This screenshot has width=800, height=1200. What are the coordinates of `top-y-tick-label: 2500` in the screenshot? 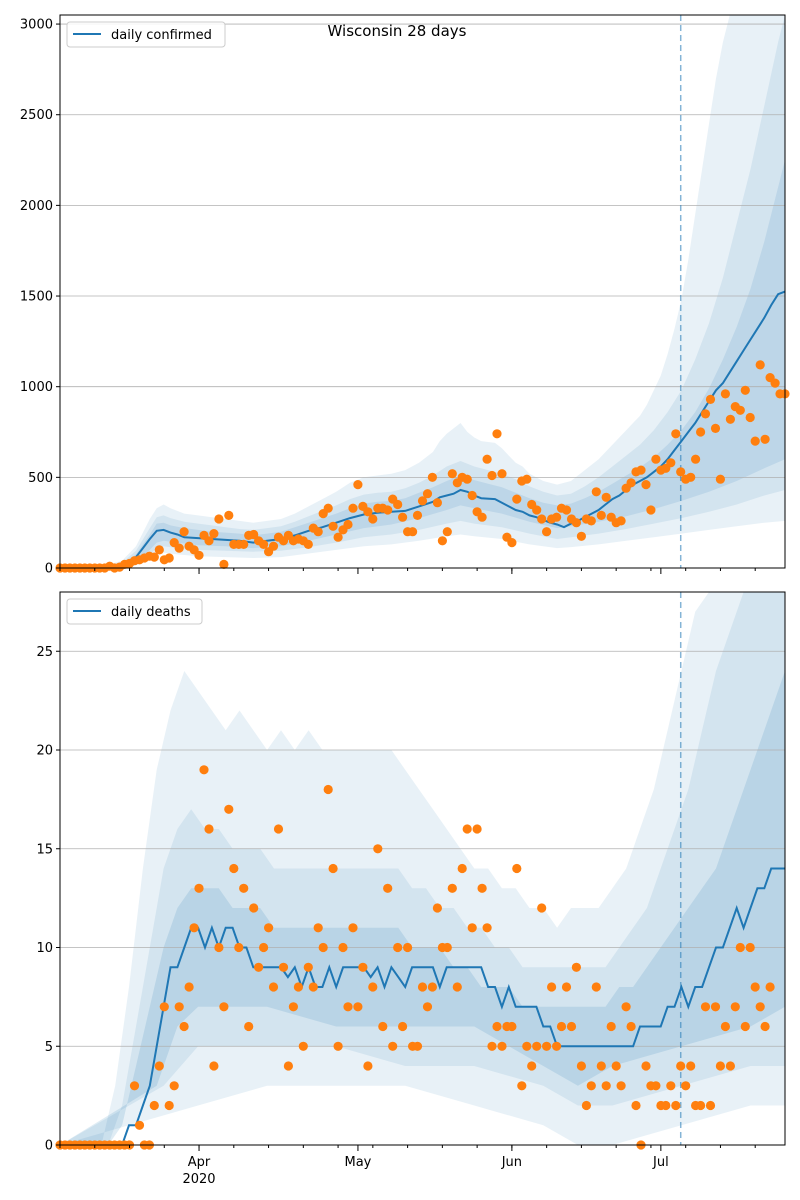 It's located at (36, 115).